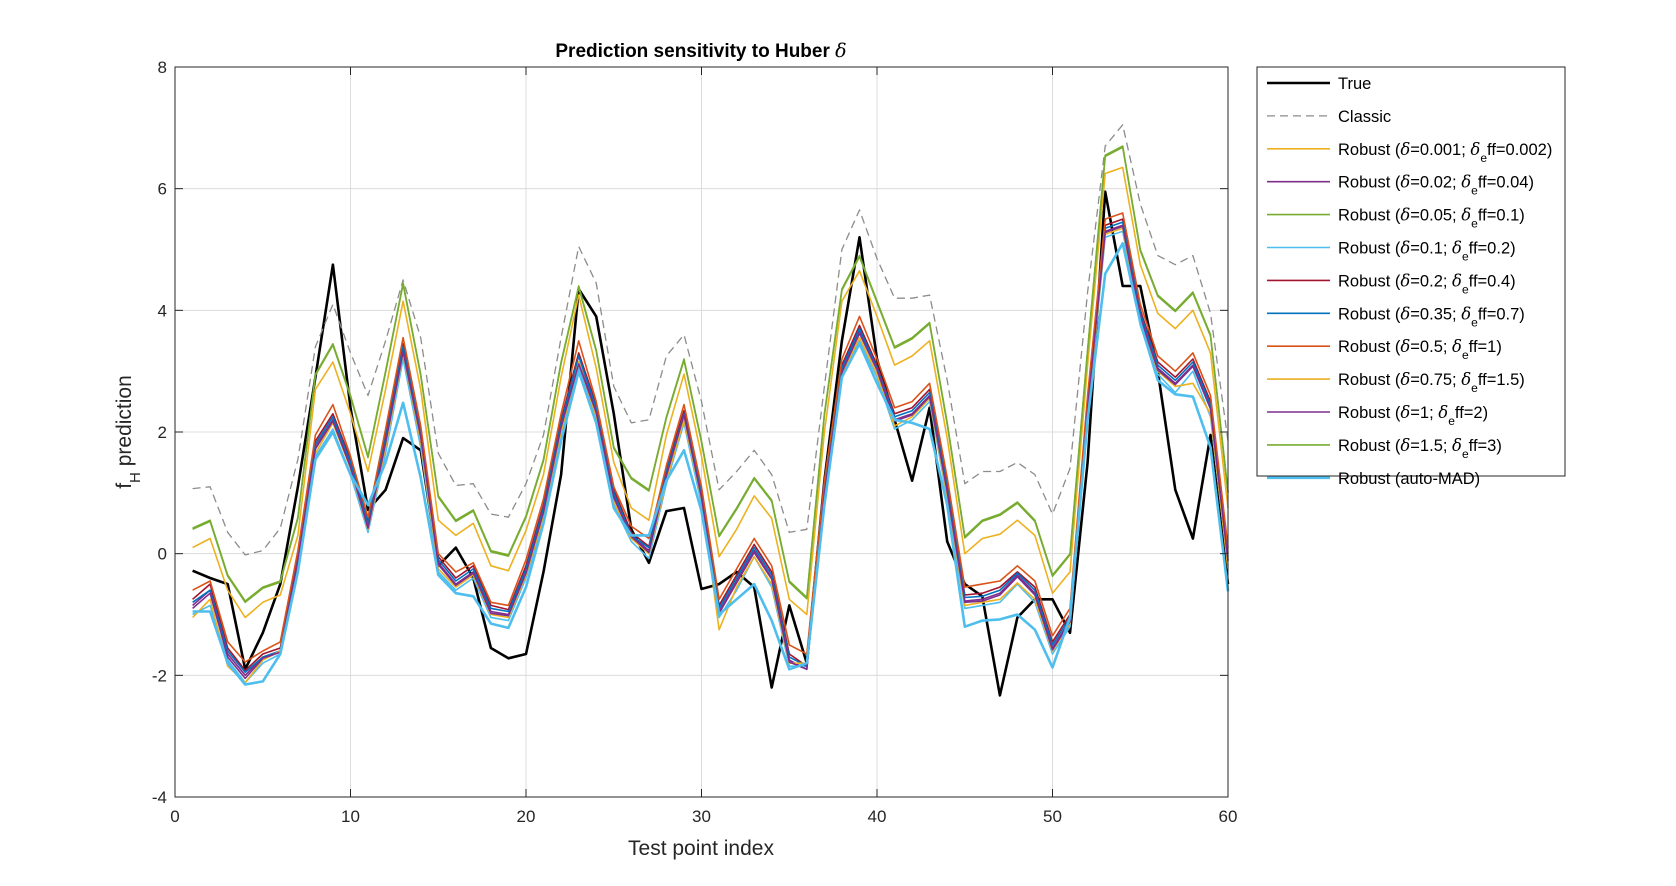 Image resolution: width=1676 pixels, height=886 pixels. Describe the element at coordinates (162, 189) in the screenshot. I see `y-tick-label: 6` at that location.